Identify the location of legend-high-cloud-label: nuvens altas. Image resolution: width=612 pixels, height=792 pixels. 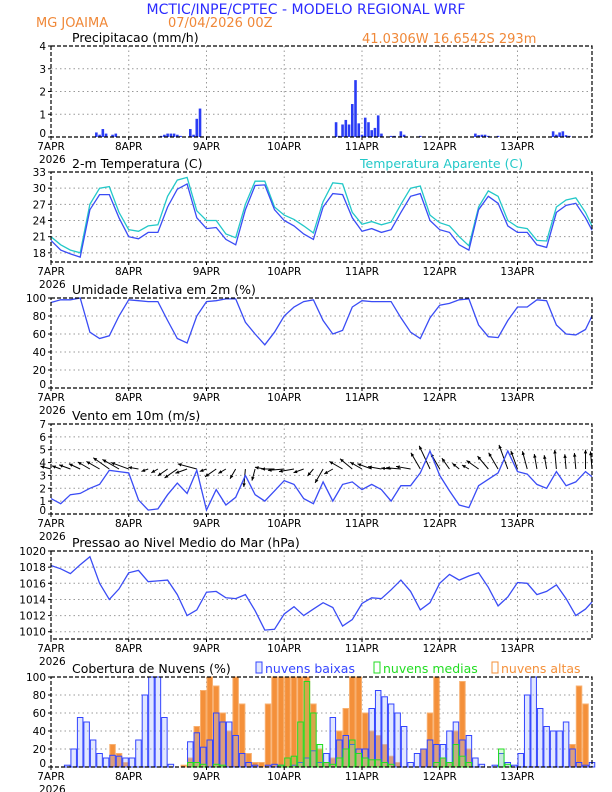
(541, 668).